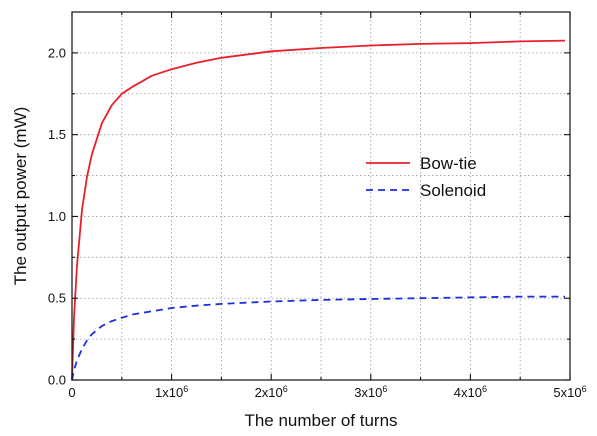  I want to click on y-tick-label: 0.5, so click(57, 298).